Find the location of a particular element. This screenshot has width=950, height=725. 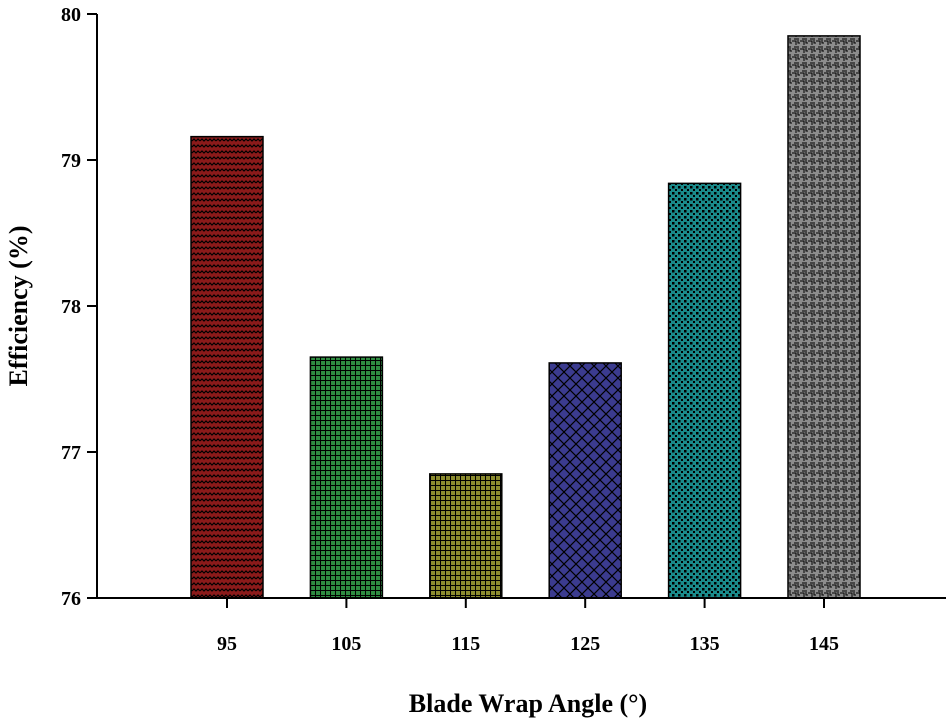

x-tick-label: 95 is located at coordinates (227, 644).